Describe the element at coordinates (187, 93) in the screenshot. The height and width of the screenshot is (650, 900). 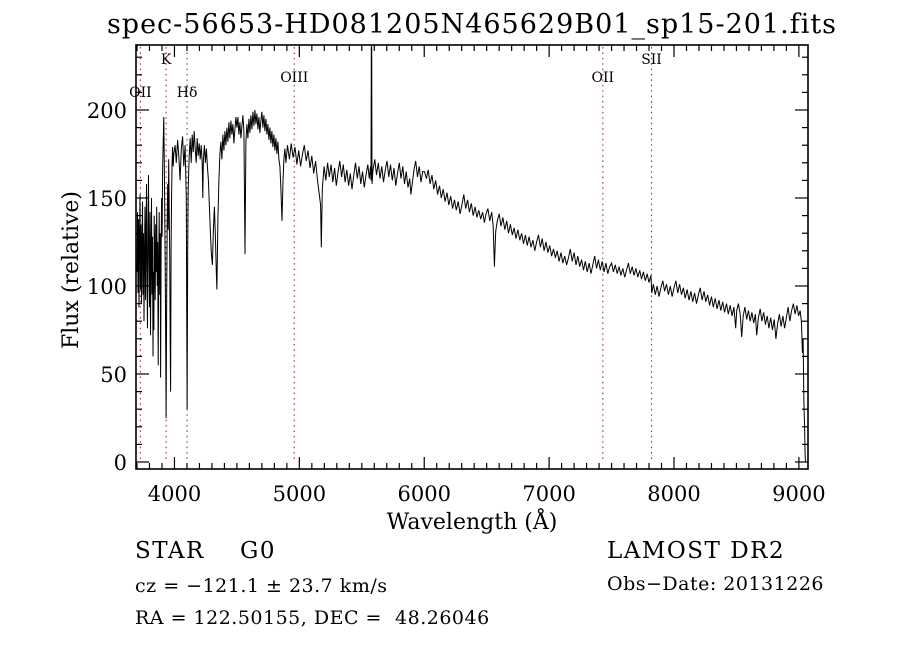
I see `feature-label: Hδ` at that location.